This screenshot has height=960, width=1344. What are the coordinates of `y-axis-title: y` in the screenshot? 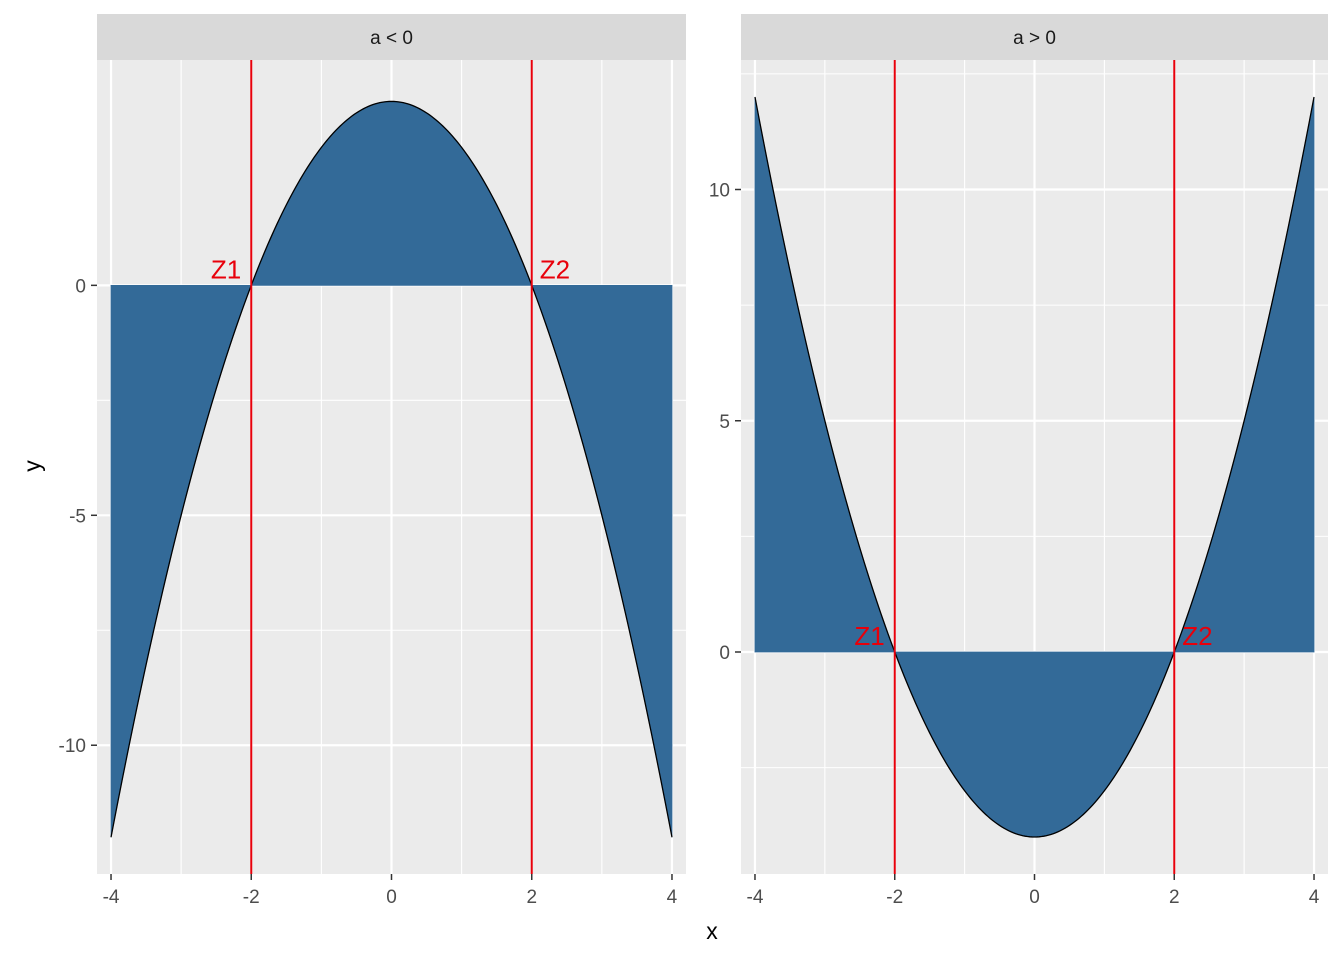 It's located at (32, 466).